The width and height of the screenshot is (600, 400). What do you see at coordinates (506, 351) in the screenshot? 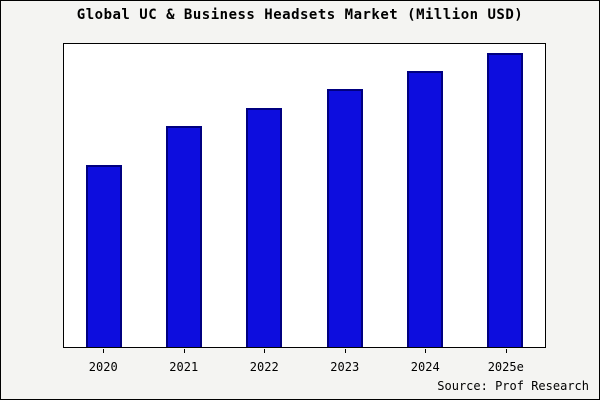
I see `x-tick-2025e` at bounding box center [506, 351].